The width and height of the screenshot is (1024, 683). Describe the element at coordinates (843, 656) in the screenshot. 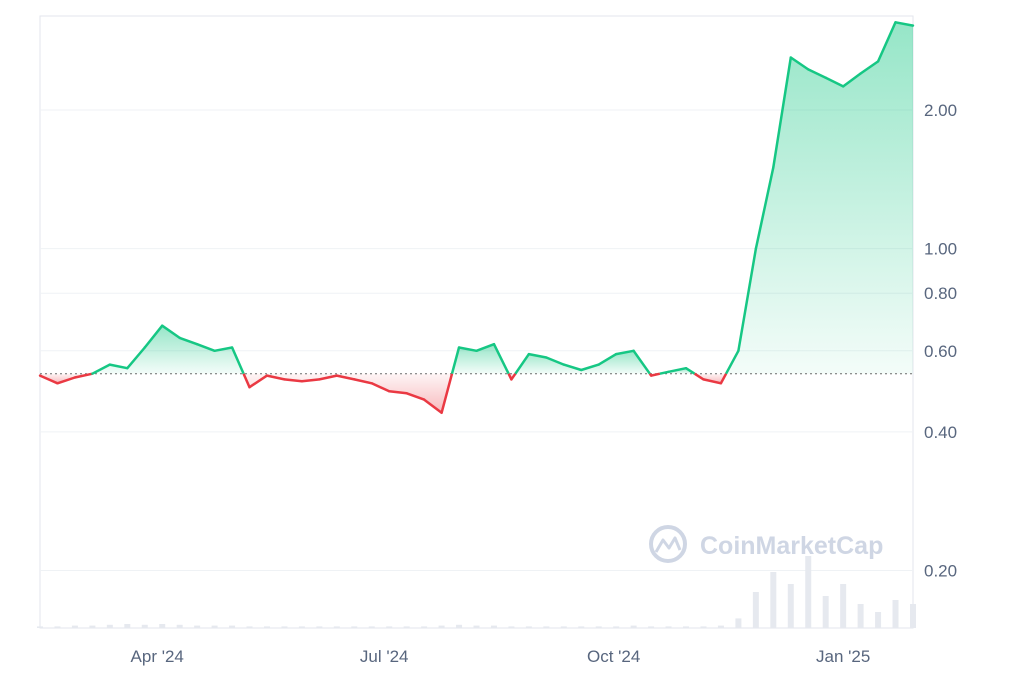

I see `x-tick-label: Jan '25` at that location.